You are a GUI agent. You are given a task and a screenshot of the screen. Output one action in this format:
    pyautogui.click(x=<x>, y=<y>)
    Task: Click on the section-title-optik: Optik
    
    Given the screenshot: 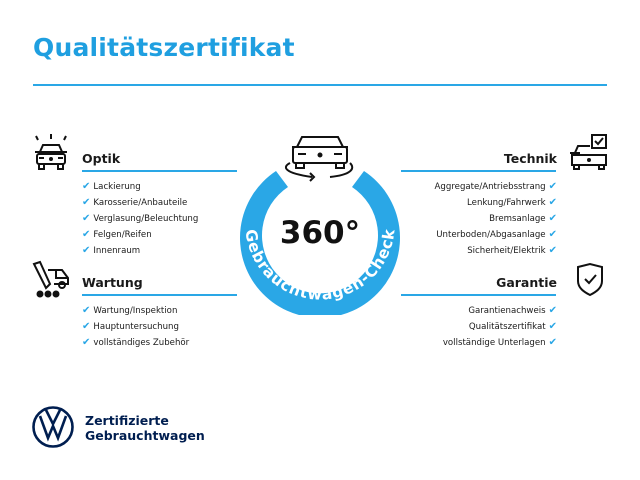 What is the action you would take?
    pyautogui.click(x=101, y=158)
    